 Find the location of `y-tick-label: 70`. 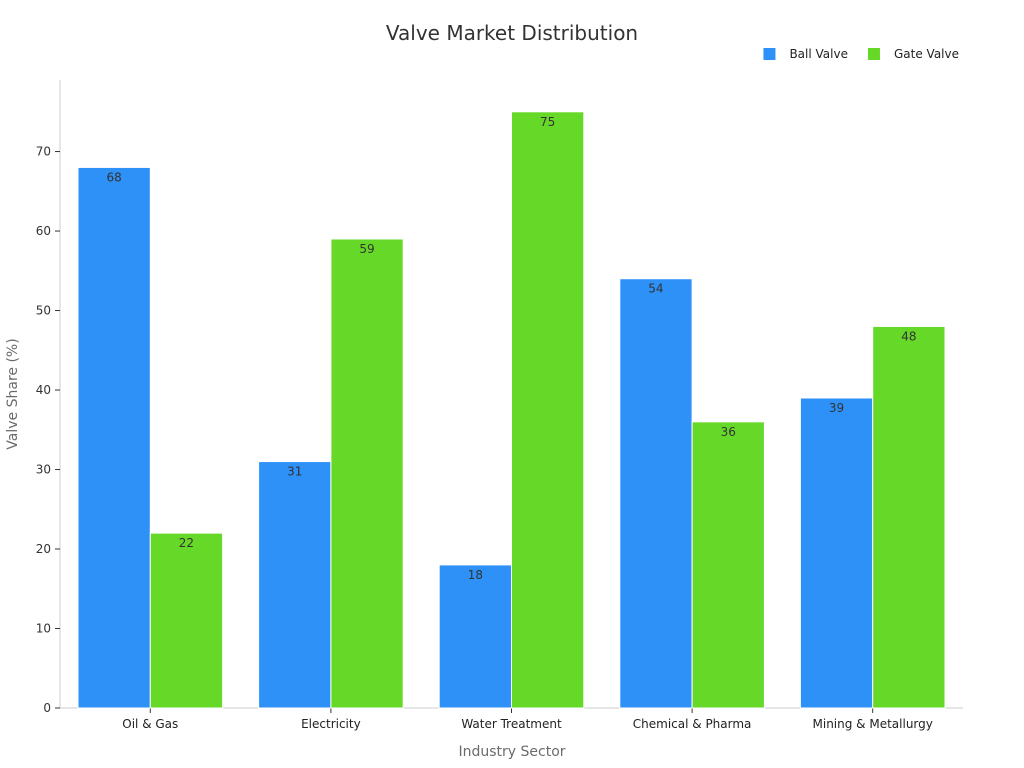

y-tick-label: 70 is located at coordinates (43, 152).